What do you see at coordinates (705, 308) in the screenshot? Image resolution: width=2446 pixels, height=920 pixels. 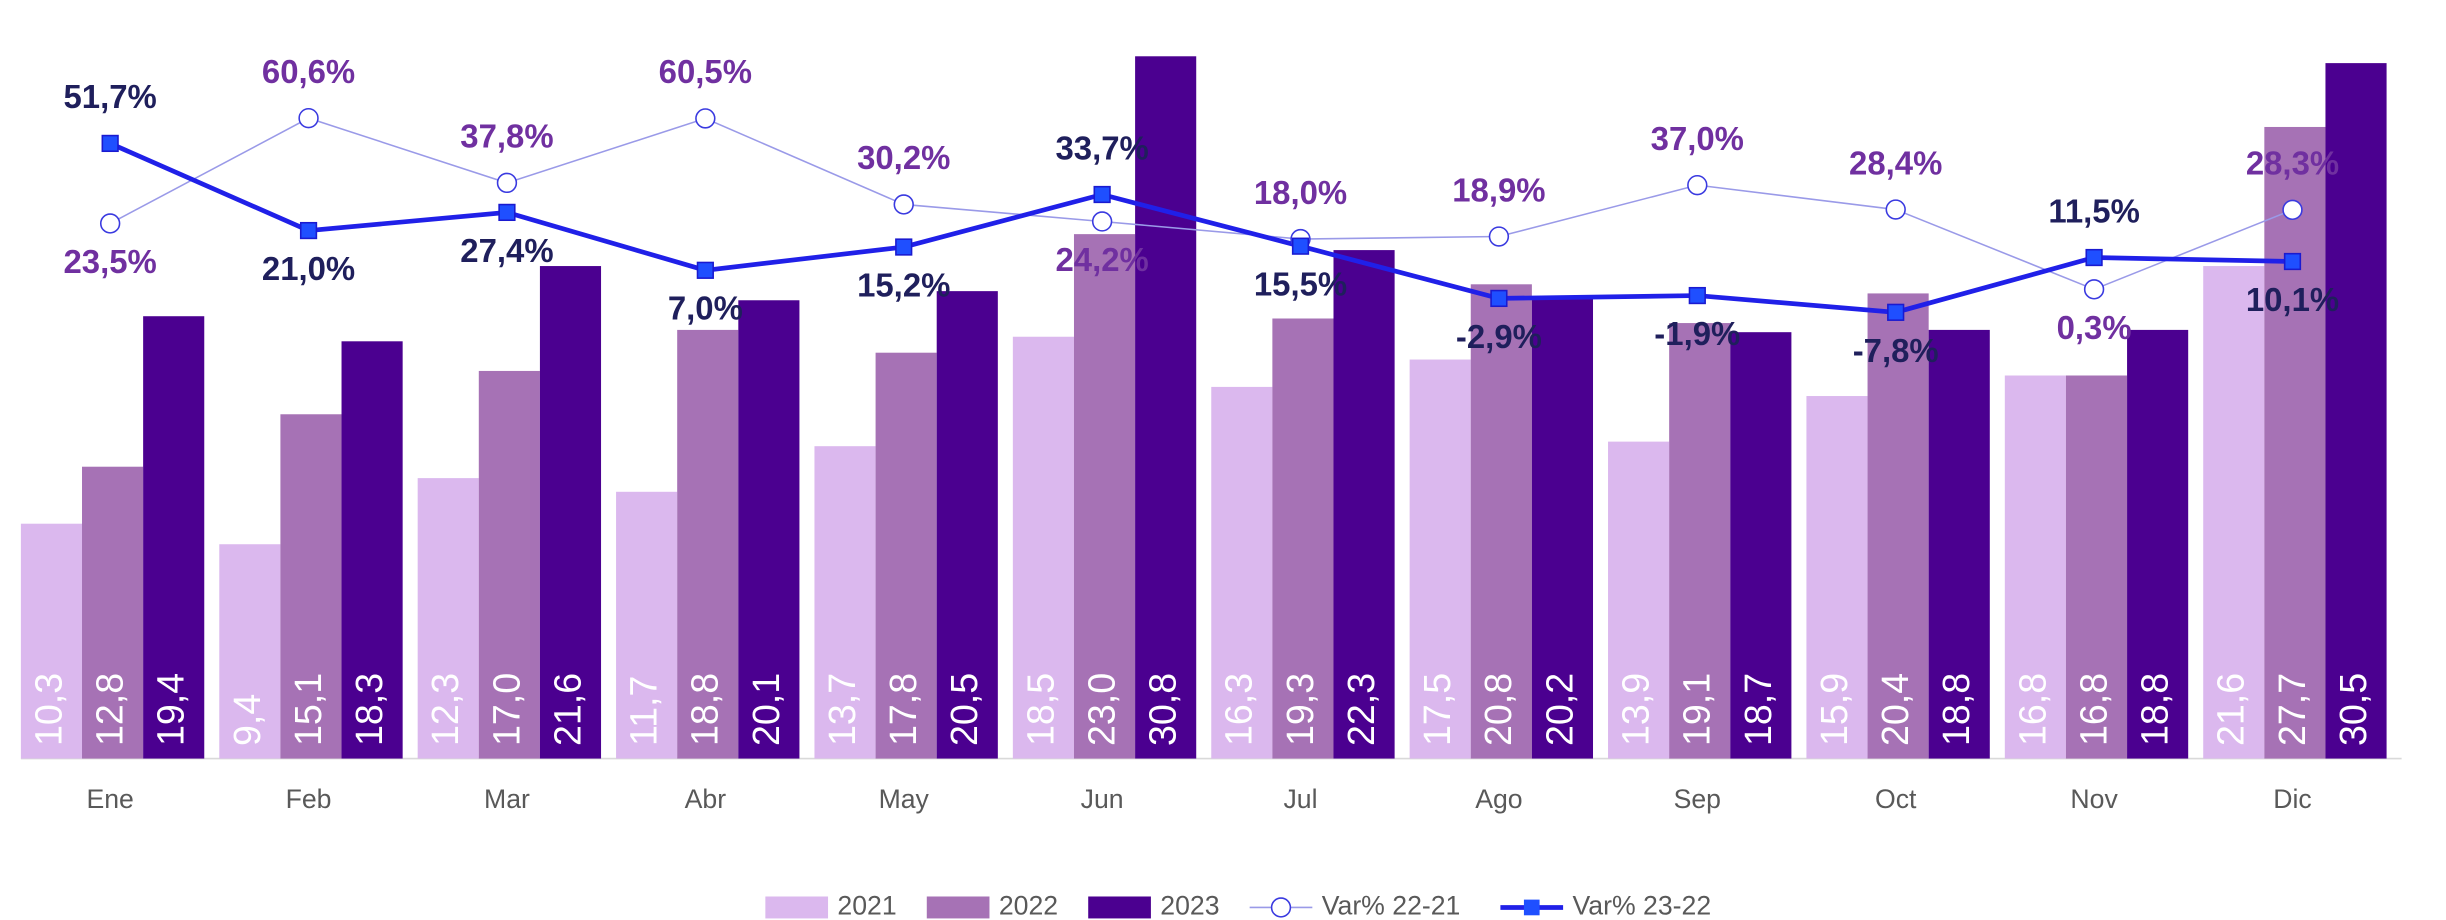 I see `line-value-label: 7,0%` at bounding box center [705, 308].